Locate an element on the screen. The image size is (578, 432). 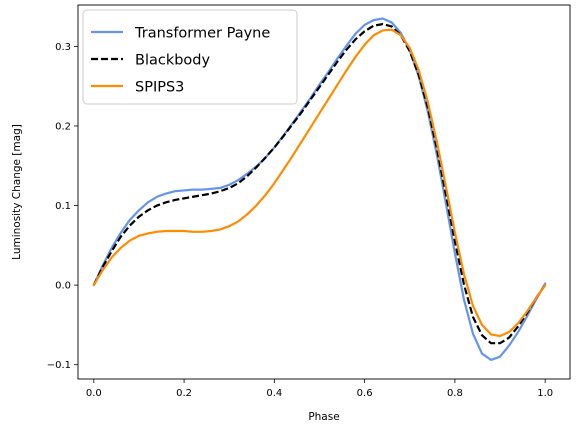
y-tick-label: 0.2 is located at coordinates (63, 126).